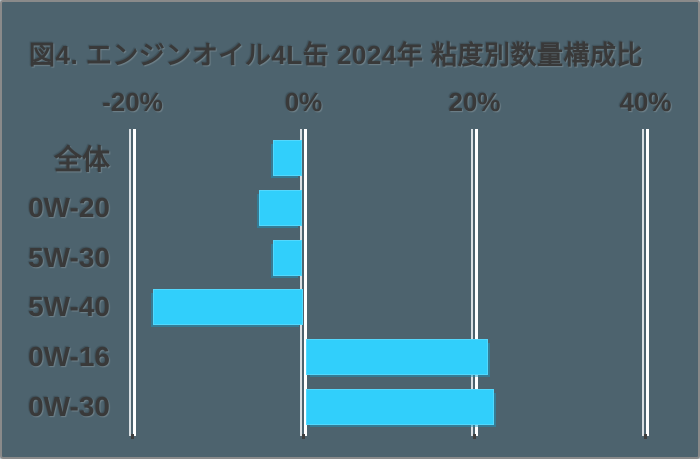 Image resolution: width=700 pixels, height=459 pixels. What do you see at coordinates (69, 207) in the screenshot?
I see `category-label: 0W-20` at bounding box center [69, 207].